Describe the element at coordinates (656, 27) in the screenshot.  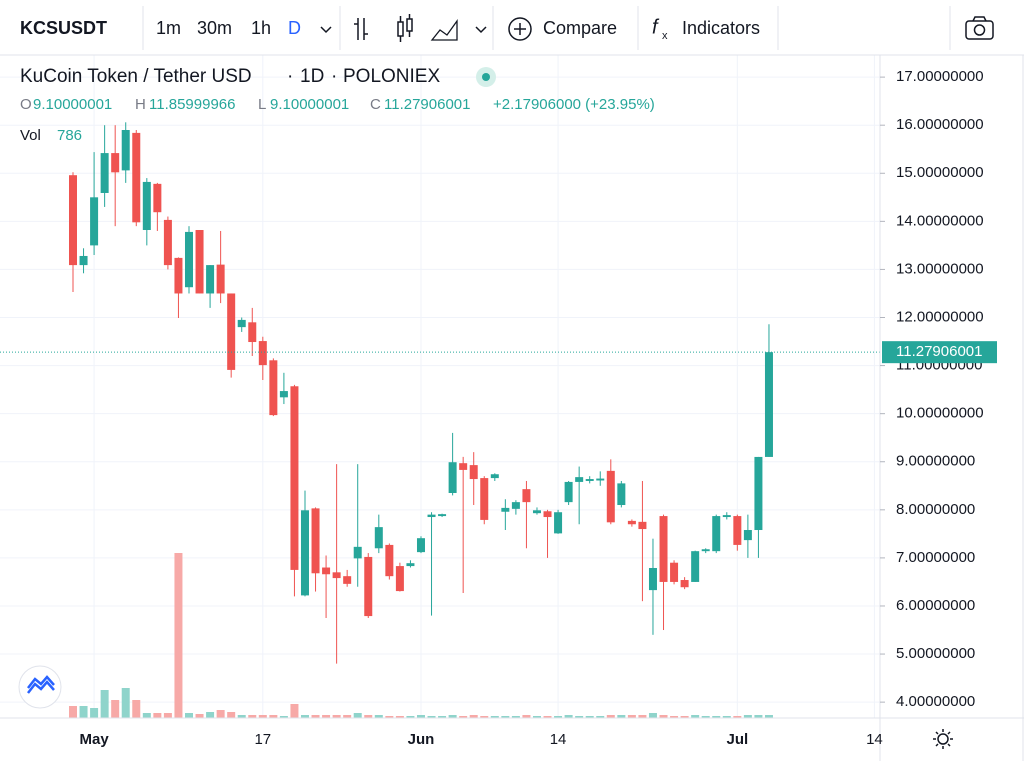
I see `indicators-icon: f` at that location.